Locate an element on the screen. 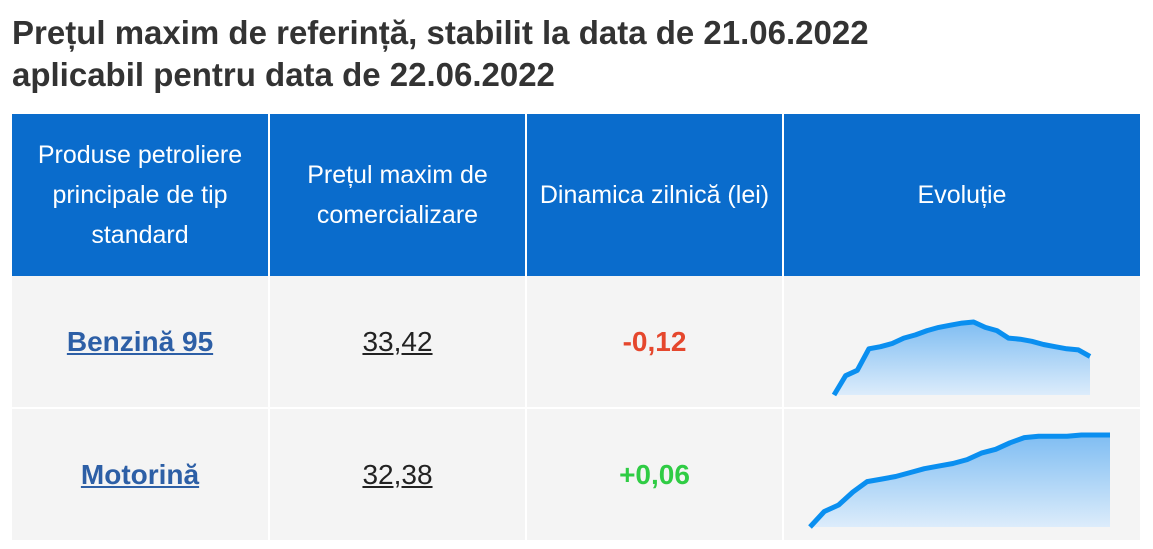  column-header: Evoluție is located at coordinates (962, 195).